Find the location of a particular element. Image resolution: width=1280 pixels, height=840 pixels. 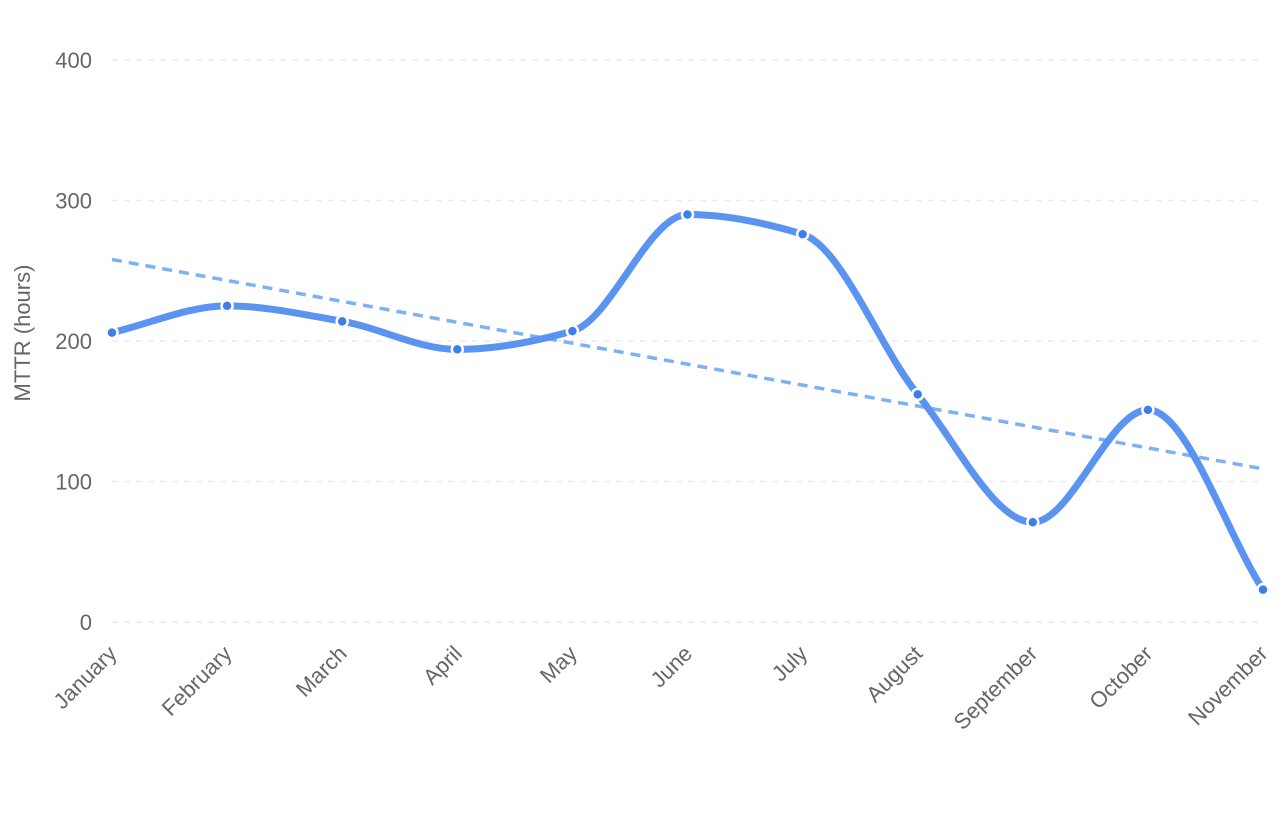

y-tick-label: 0 is located at coordinates (86, 622).